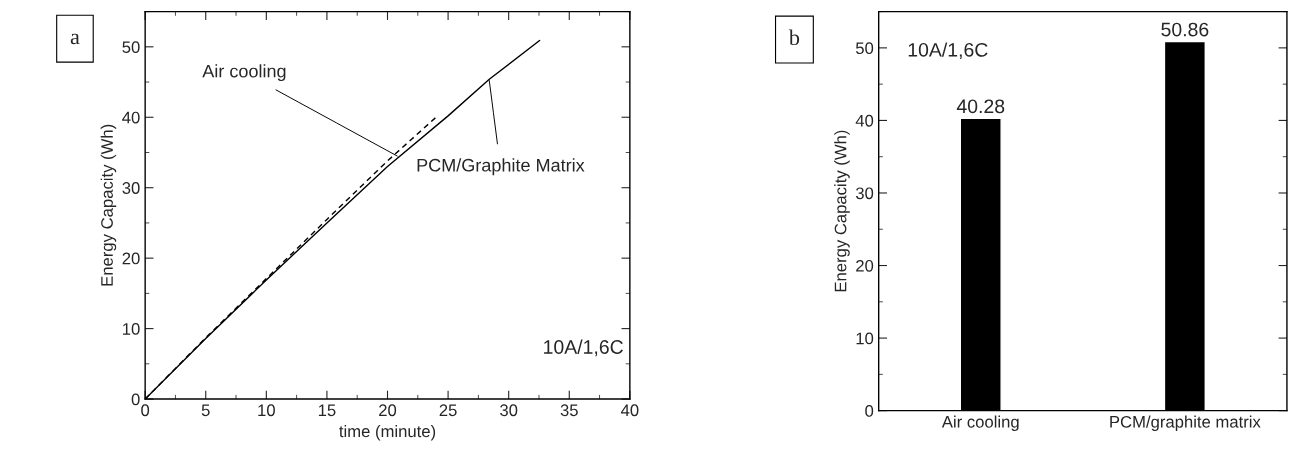 Image resolution: width=1296 pixels, height=464 pixels. Describe the element at coordinates (327, 410) in the screenshot. I see `x-tick-label: 15` at that location.